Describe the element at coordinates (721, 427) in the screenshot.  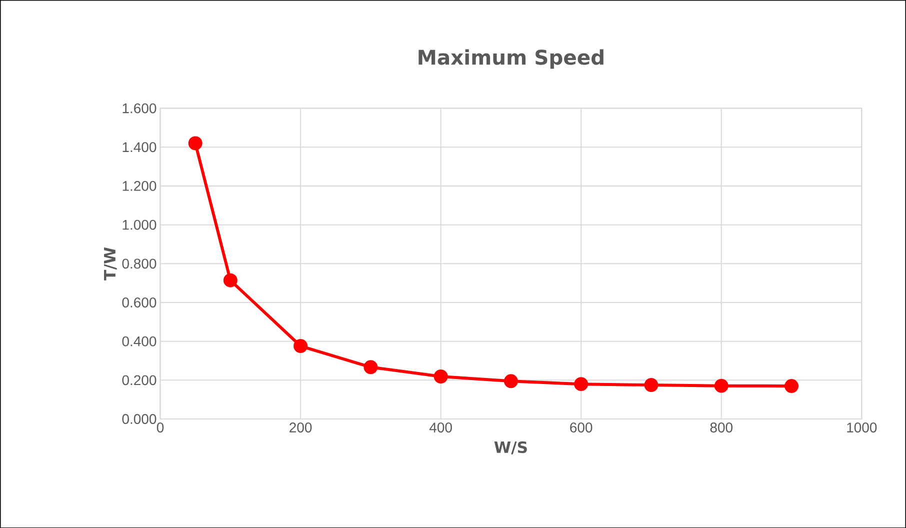
I see `x-tick-label: 800` at that location.